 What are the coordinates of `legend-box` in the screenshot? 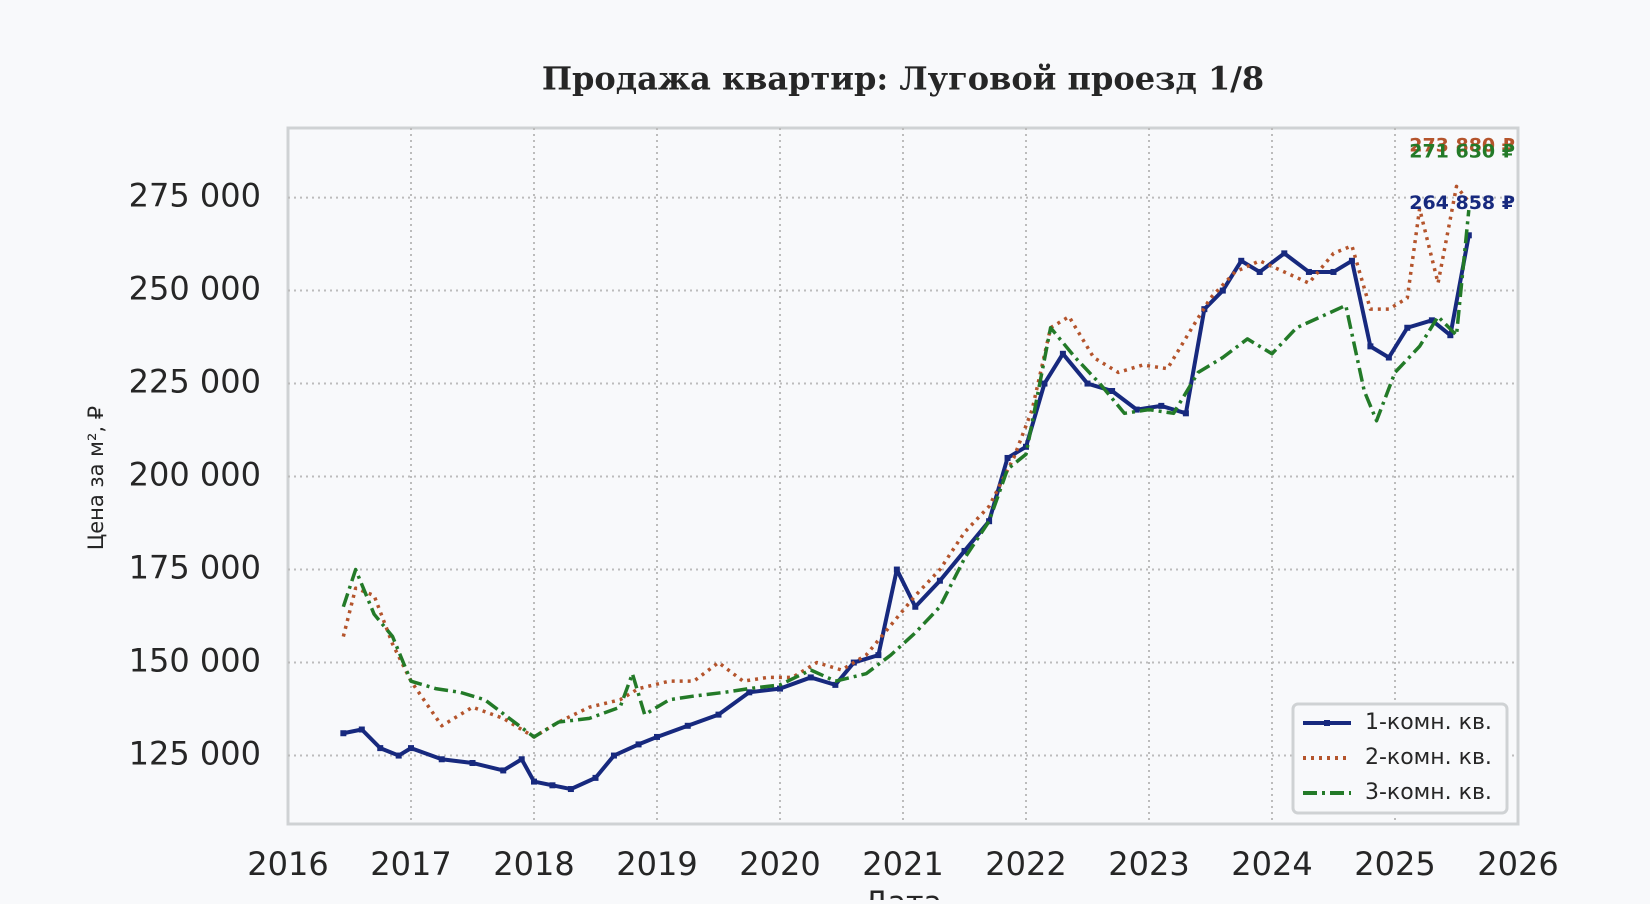 It's located at (1400, 758).